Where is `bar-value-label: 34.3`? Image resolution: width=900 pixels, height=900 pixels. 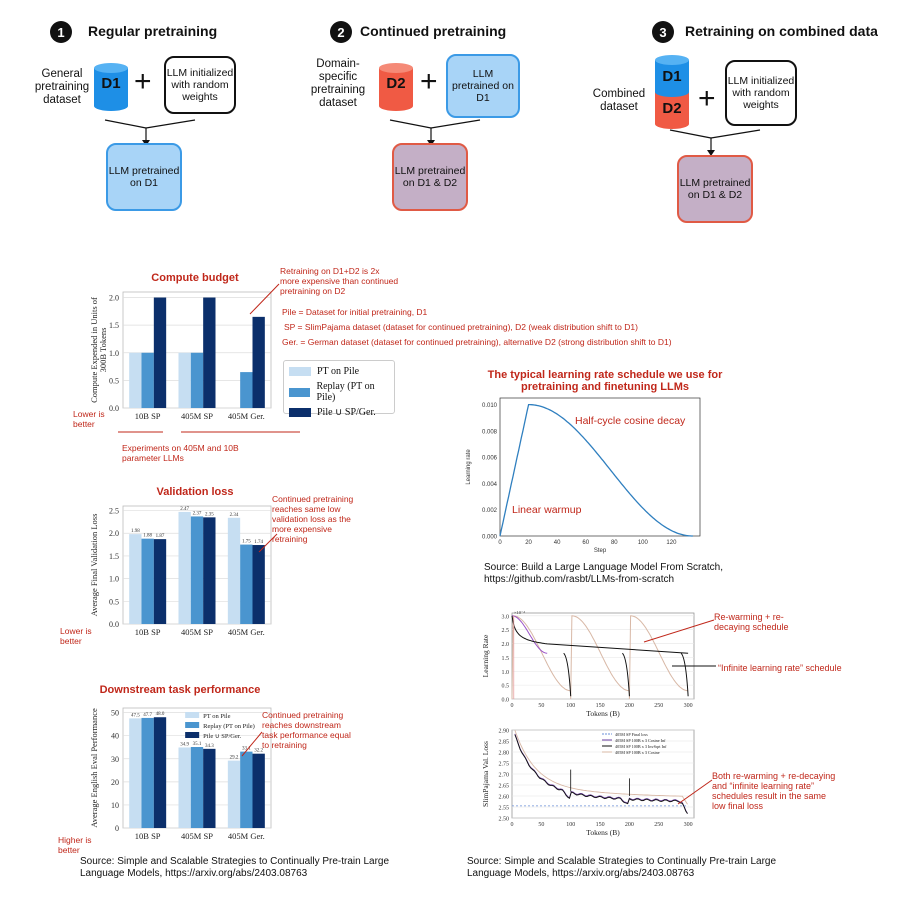 bar-value-label: 34.3 is located at coordinates (209, 746).